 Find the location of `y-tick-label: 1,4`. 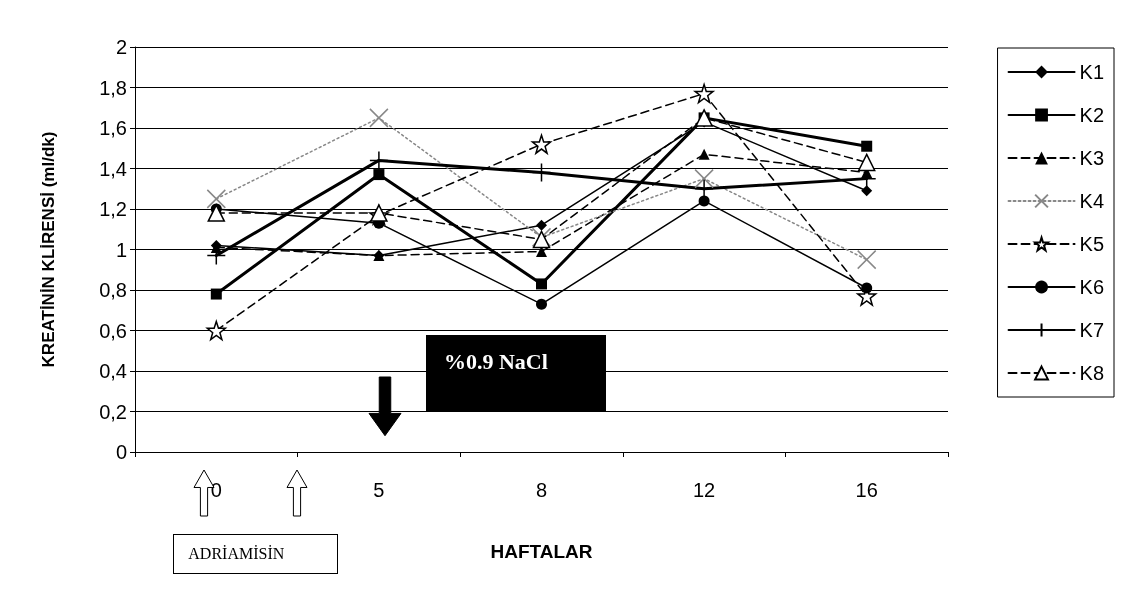

y-tick-label: 1,4 is located at coordinates (113, 168).